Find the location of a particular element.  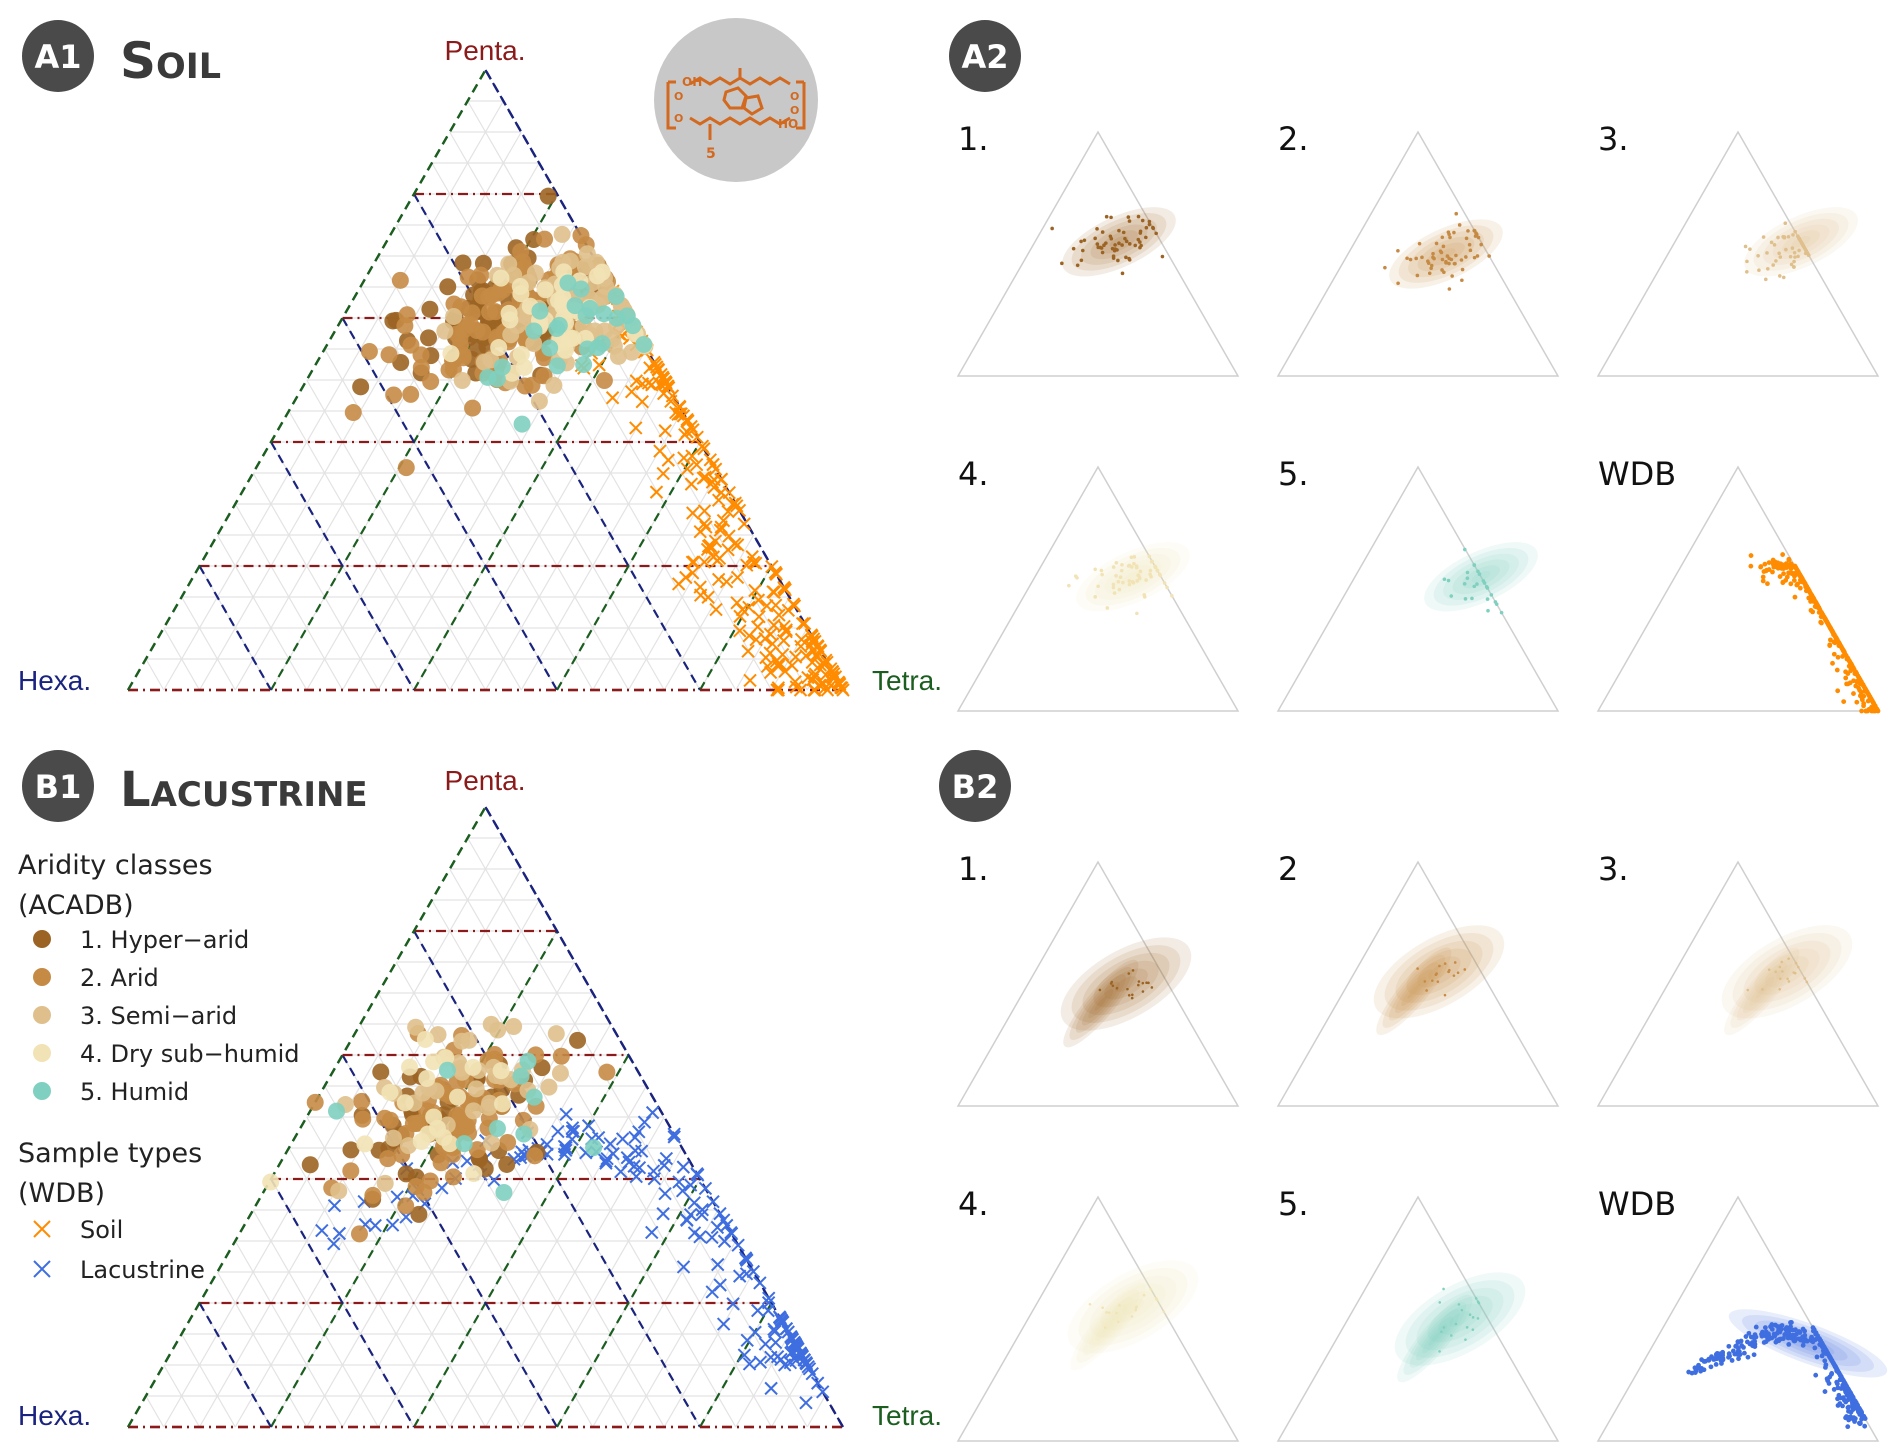

badge-a1-text: A1 is located at coordinates (57, 57).